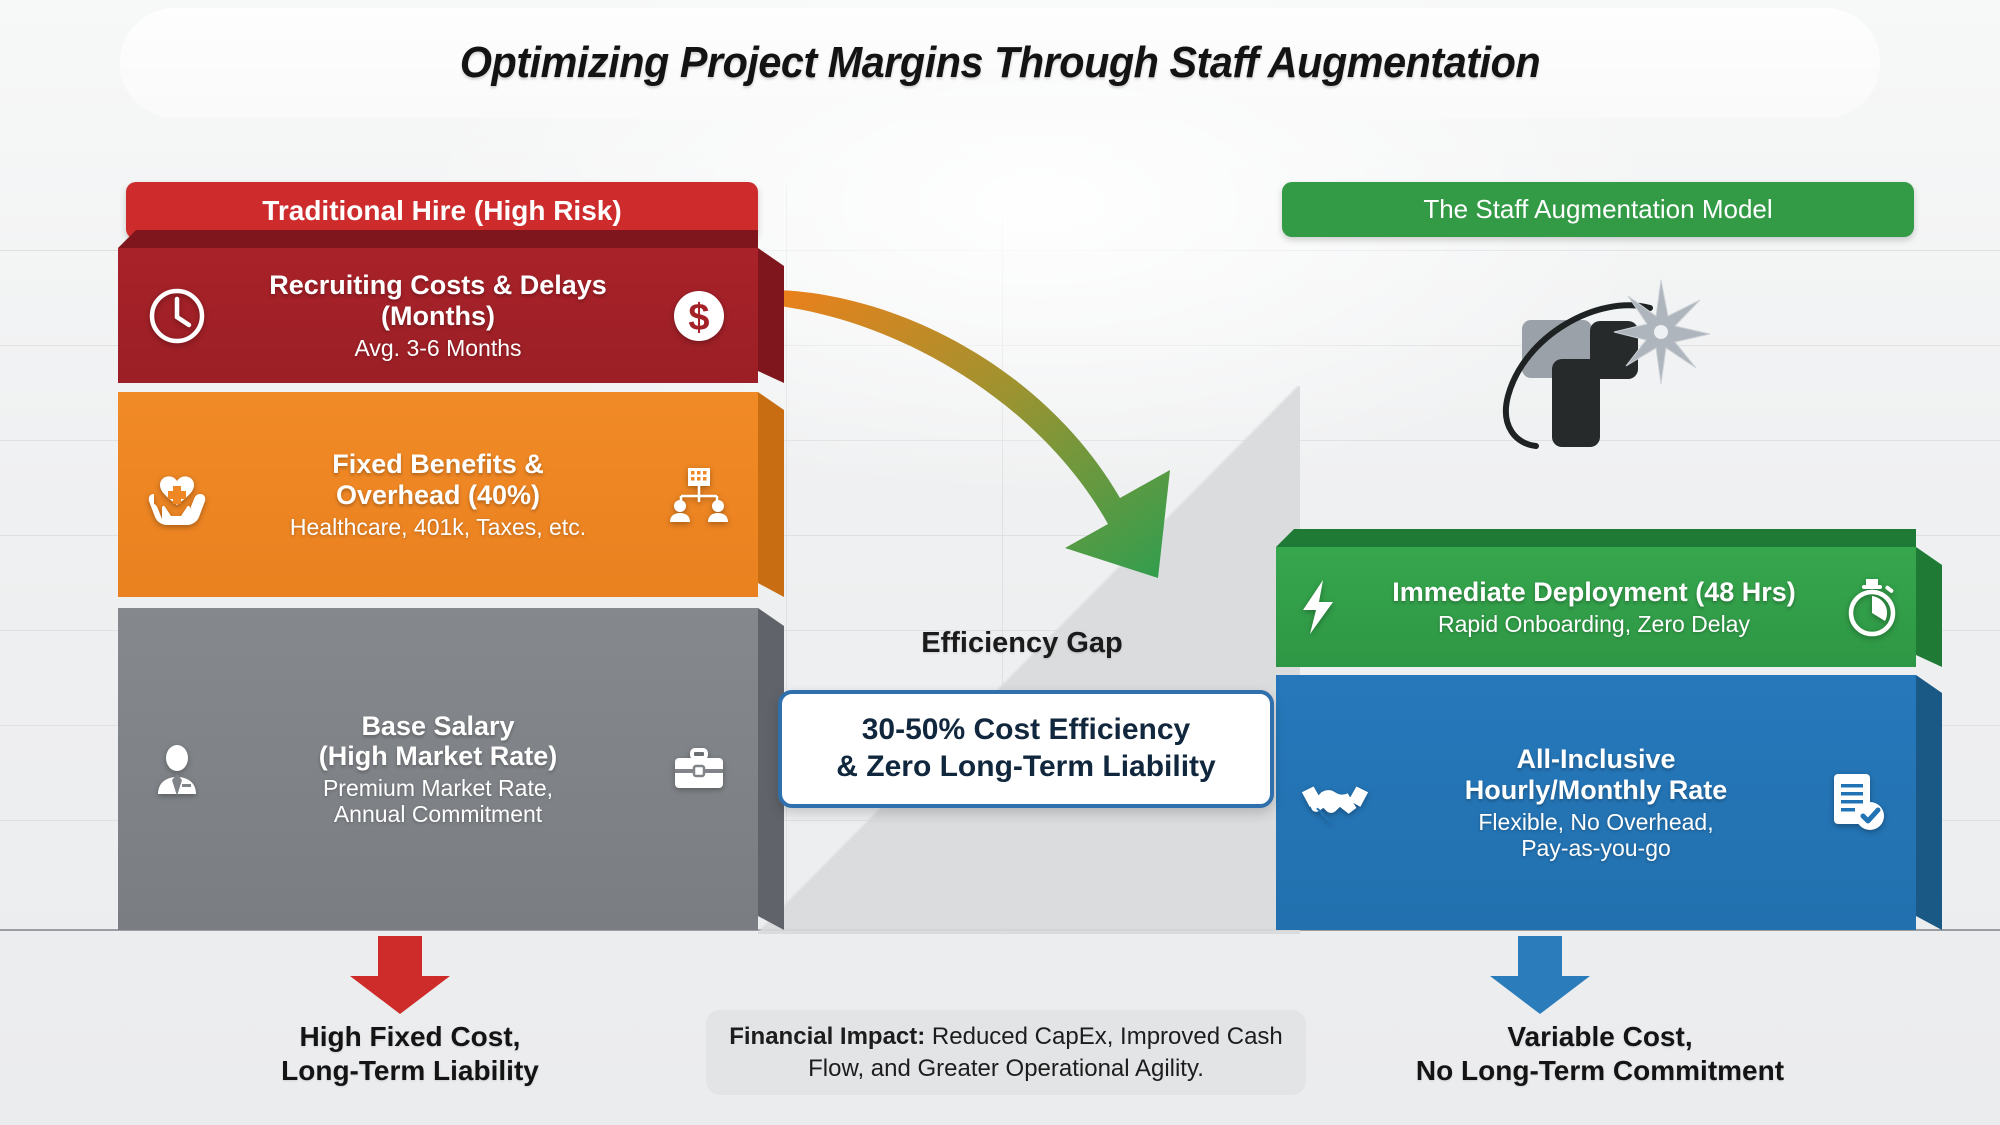  What do you see at coordinates (1540, 975) in the screenshot?
I see `right-down-arrow` at bounding box center [1540, 975].